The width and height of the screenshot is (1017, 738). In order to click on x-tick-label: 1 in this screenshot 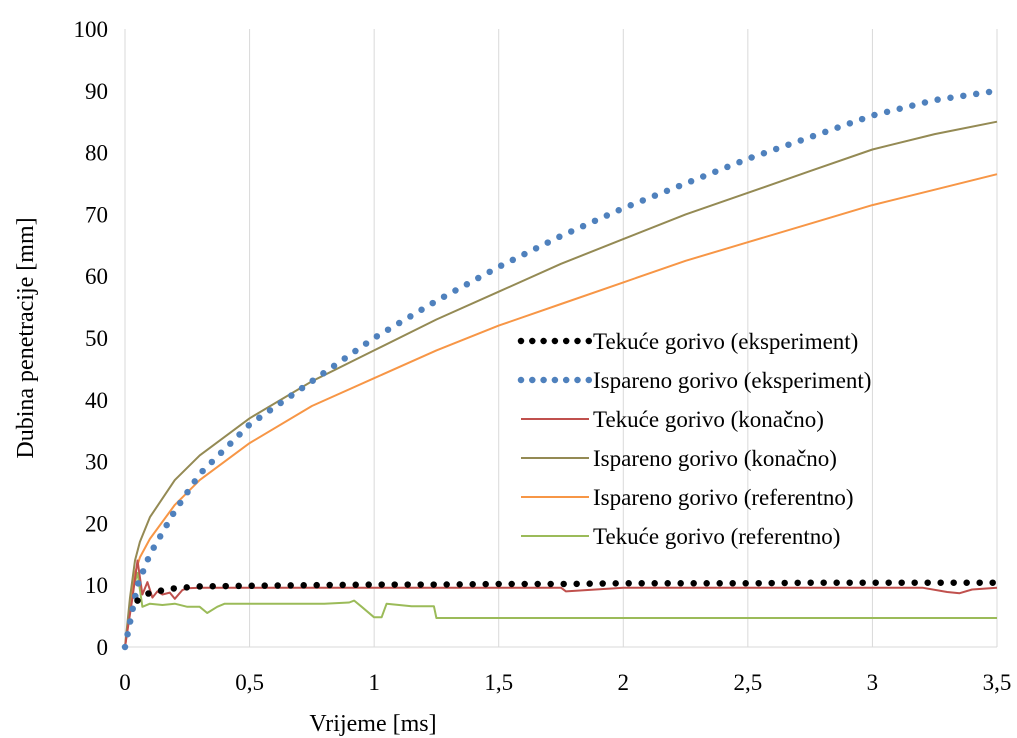, I will do `click(374, 682)`.